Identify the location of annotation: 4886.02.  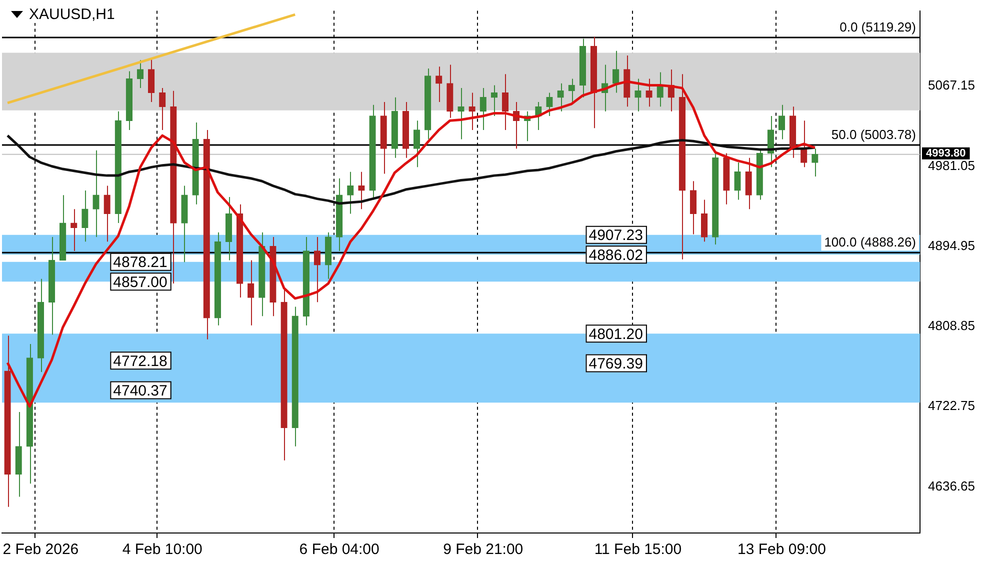
(615, 255).